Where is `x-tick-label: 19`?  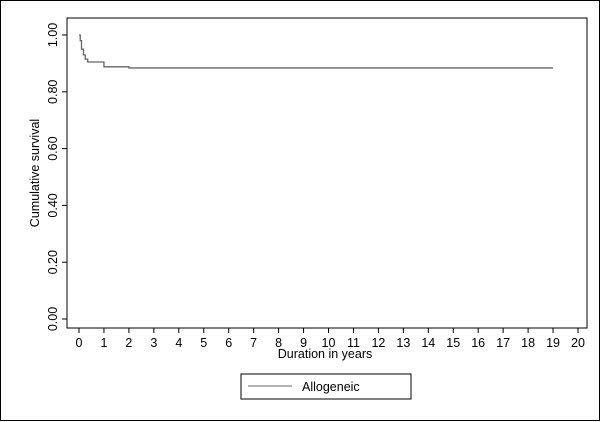
x-tick-label: 19 is located at coordinates (553, 343).